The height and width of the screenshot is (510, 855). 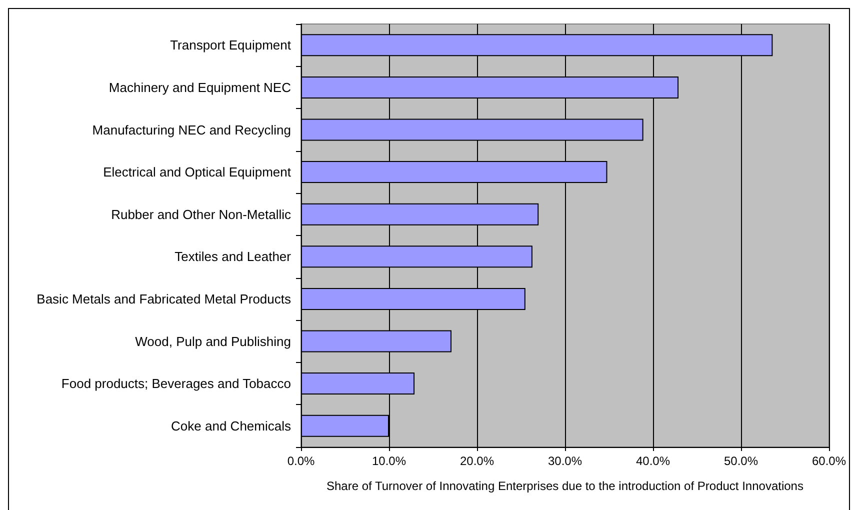 What do you see at coordinates (231, 45) in the screenshot?
I see `y-tick-label: Transport Equipment` at bounding box center [231, 45].